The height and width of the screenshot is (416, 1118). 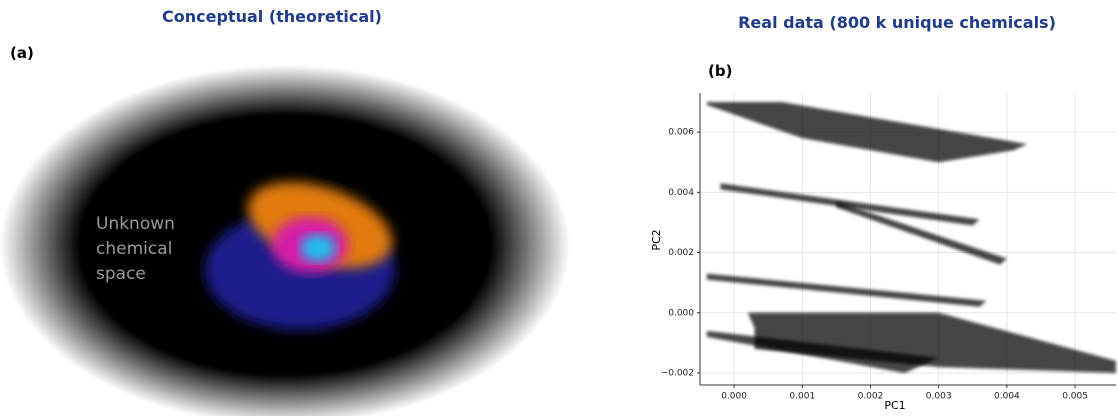 I want to click on annotation: space, so click(x=121, y=274).